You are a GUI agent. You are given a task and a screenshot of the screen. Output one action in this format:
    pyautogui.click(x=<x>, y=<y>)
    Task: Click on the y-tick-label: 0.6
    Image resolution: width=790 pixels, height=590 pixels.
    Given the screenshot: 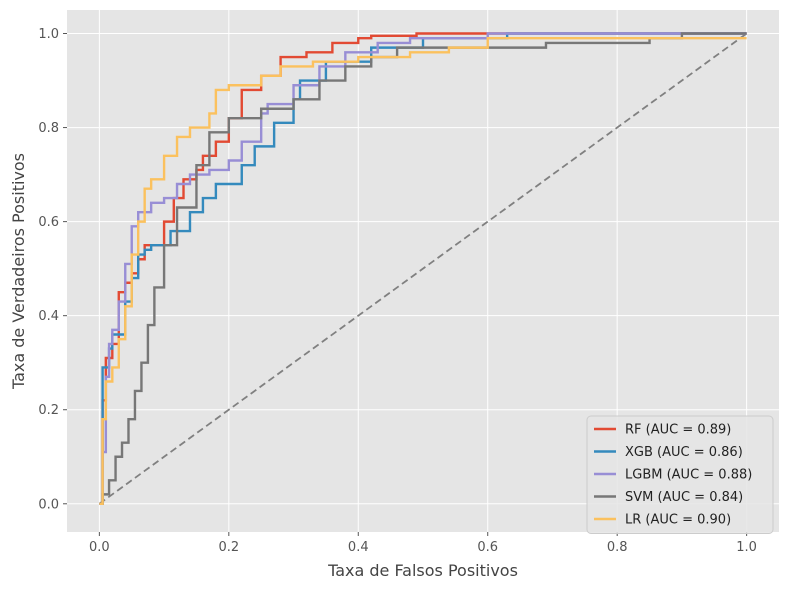 What is the action you would take?
    pyautogui.click(x=48, y=222)
    